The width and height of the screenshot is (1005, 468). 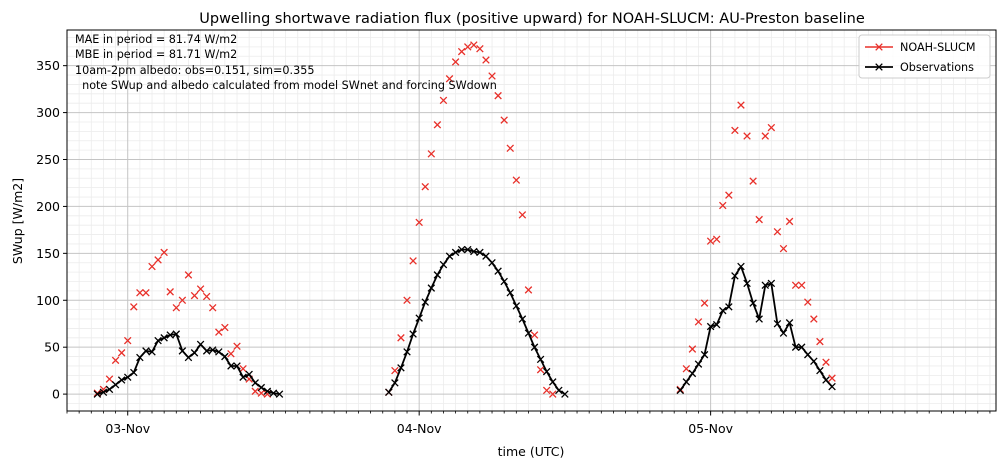 What do you see at coordinates (48, 65) in the screenshot?
I see `y-tick-label: 350` at bounding box center [48, 65].